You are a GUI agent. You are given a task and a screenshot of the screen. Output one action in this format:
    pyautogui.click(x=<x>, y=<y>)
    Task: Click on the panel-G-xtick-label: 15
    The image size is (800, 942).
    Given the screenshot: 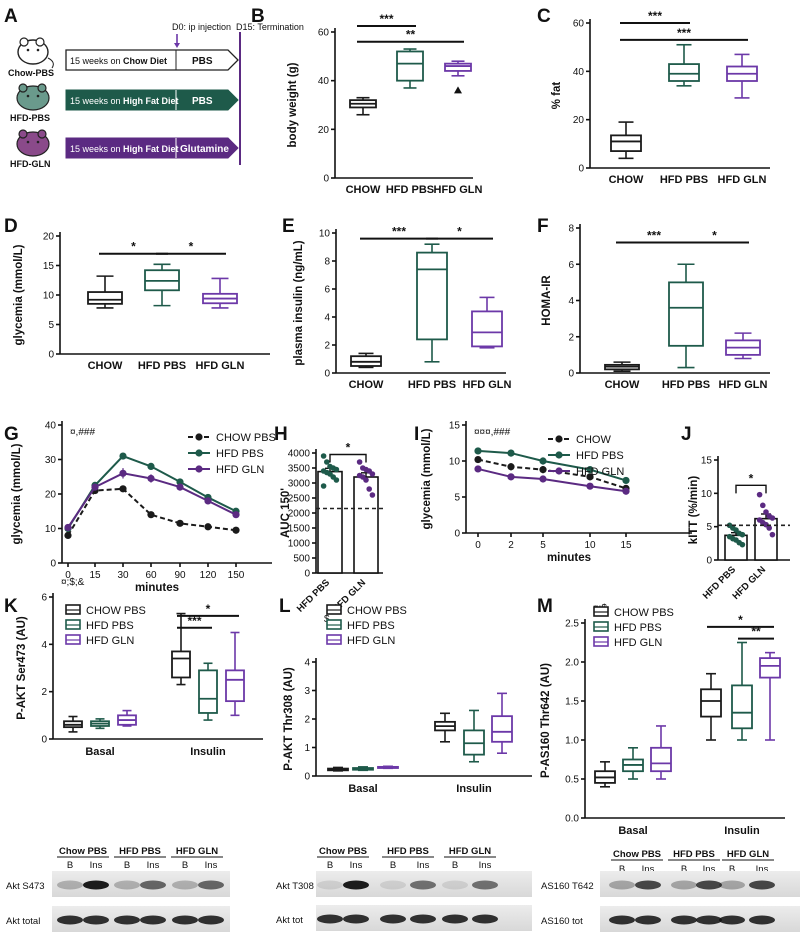 What is the action you would take?
    pyautogui.click(x=95, y=575)
    